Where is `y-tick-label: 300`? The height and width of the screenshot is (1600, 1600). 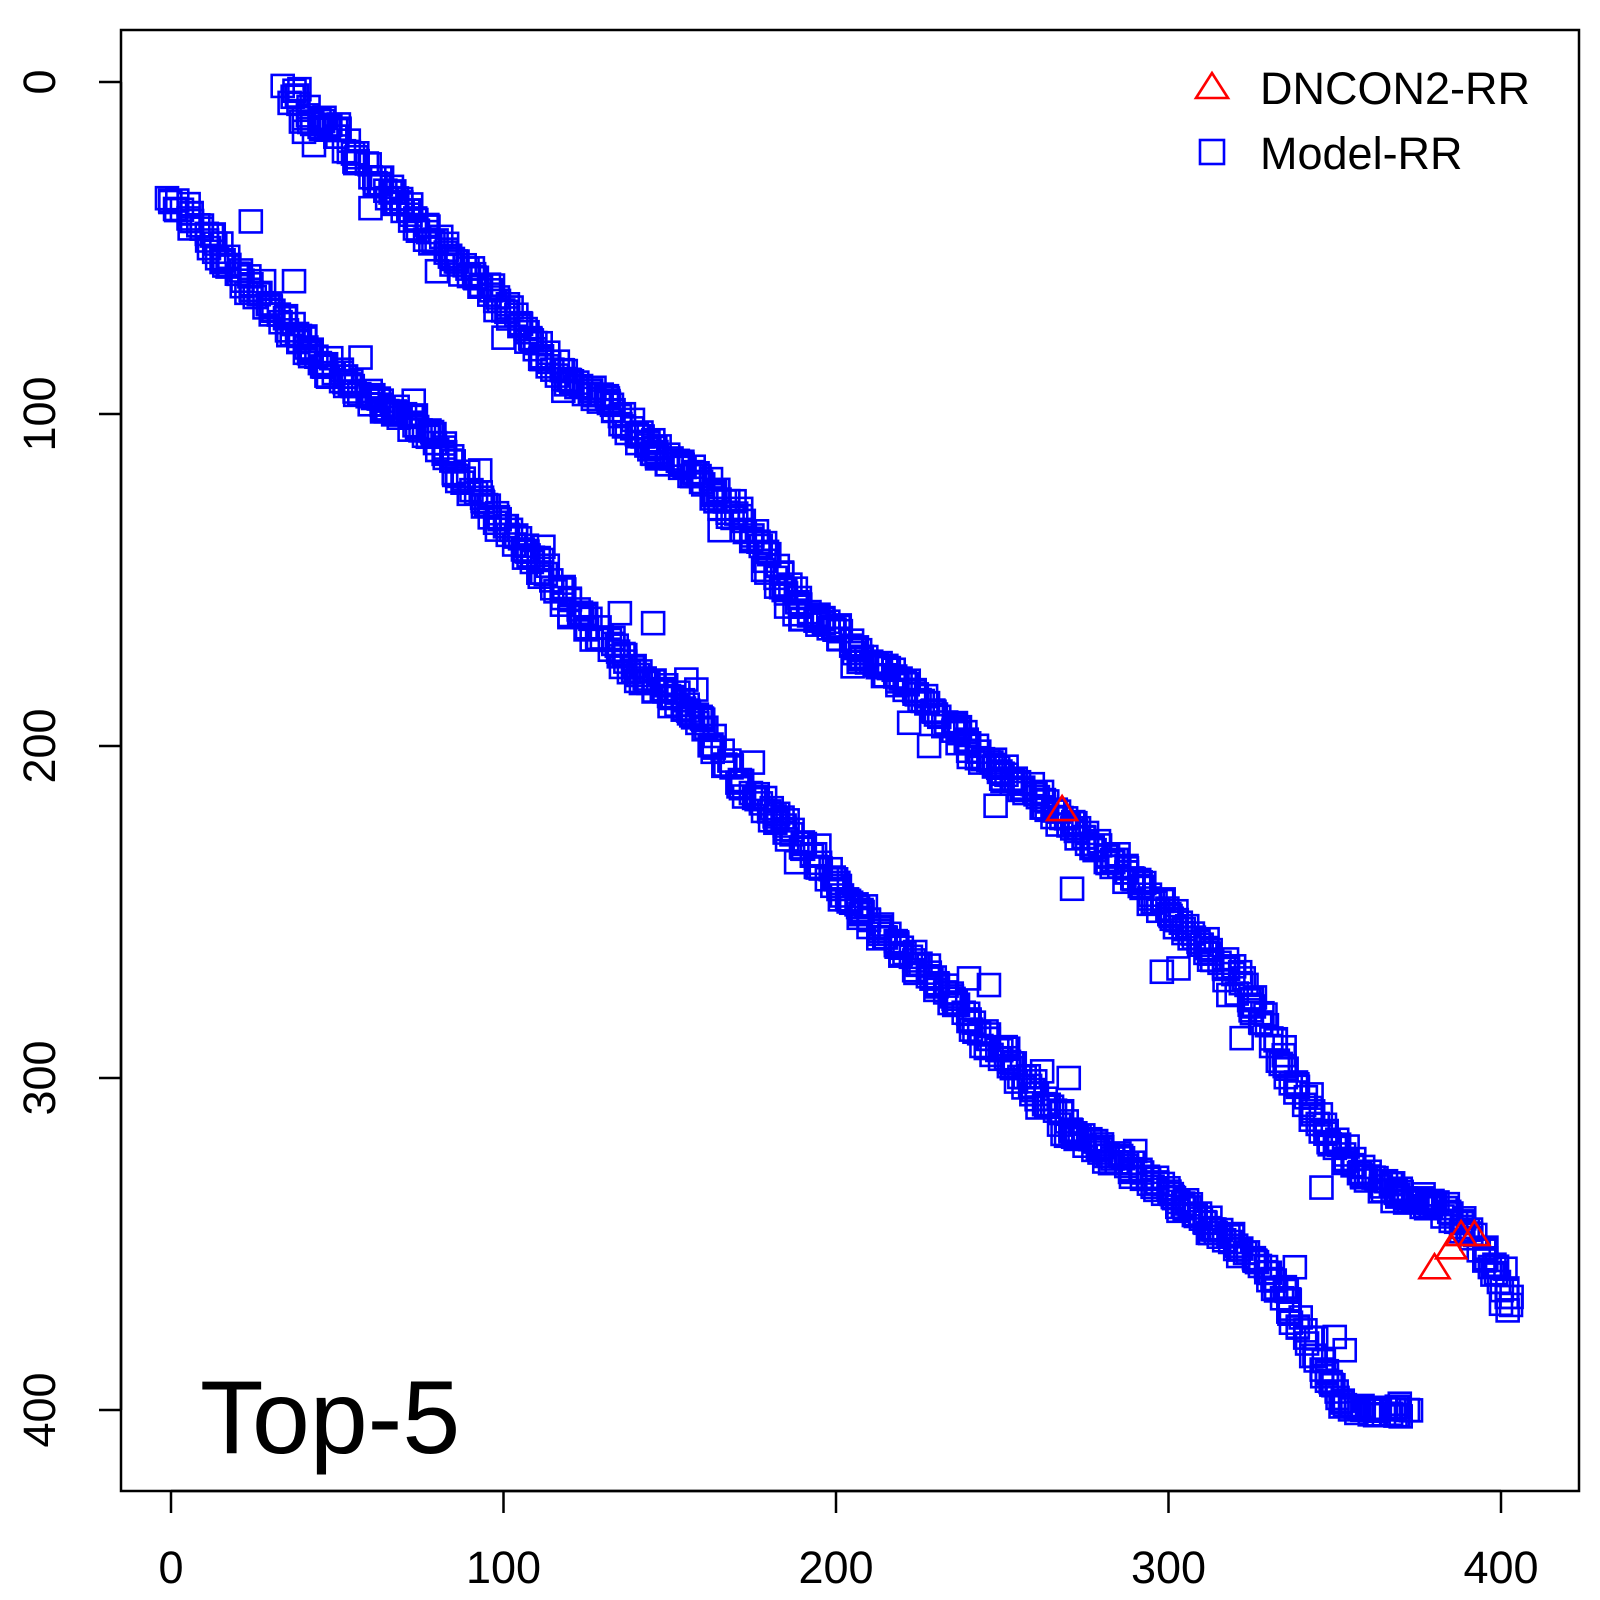
y-tick-label: 300 is located at coordinates (39, 1077).